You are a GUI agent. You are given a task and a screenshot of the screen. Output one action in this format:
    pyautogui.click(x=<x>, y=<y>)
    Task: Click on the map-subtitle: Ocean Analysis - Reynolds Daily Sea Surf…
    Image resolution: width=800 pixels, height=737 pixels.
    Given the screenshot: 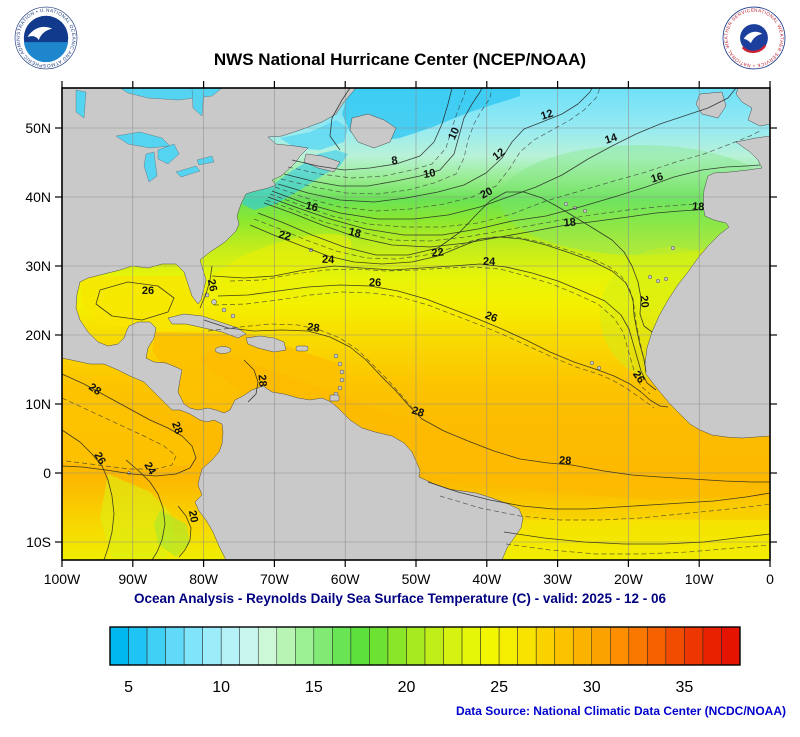 What is the action you would take?
    pyautogui.click(x=400, y=598)
    